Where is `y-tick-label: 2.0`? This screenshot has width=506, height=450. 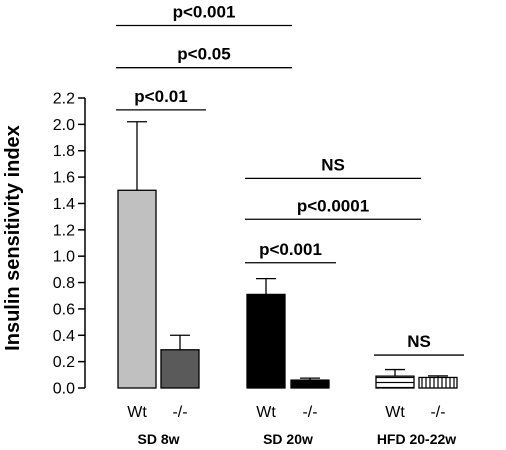 y-tick-label: 2.0 is located at coordinates (64, 125).